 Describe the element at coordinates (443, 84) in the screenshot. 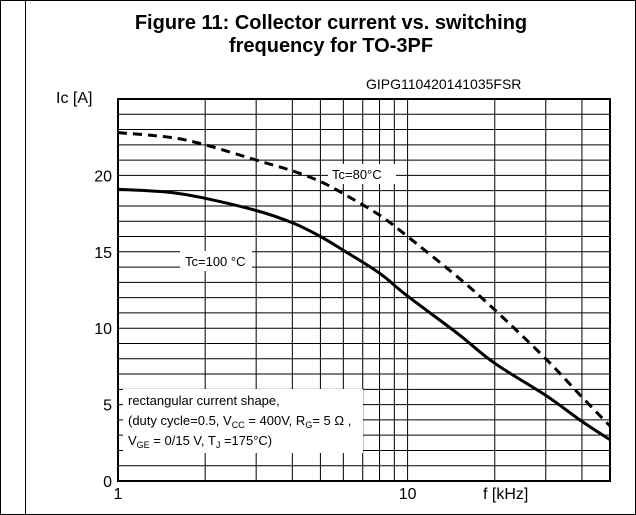

I see `figure-code: GIPG110420141035FSR` at that location.